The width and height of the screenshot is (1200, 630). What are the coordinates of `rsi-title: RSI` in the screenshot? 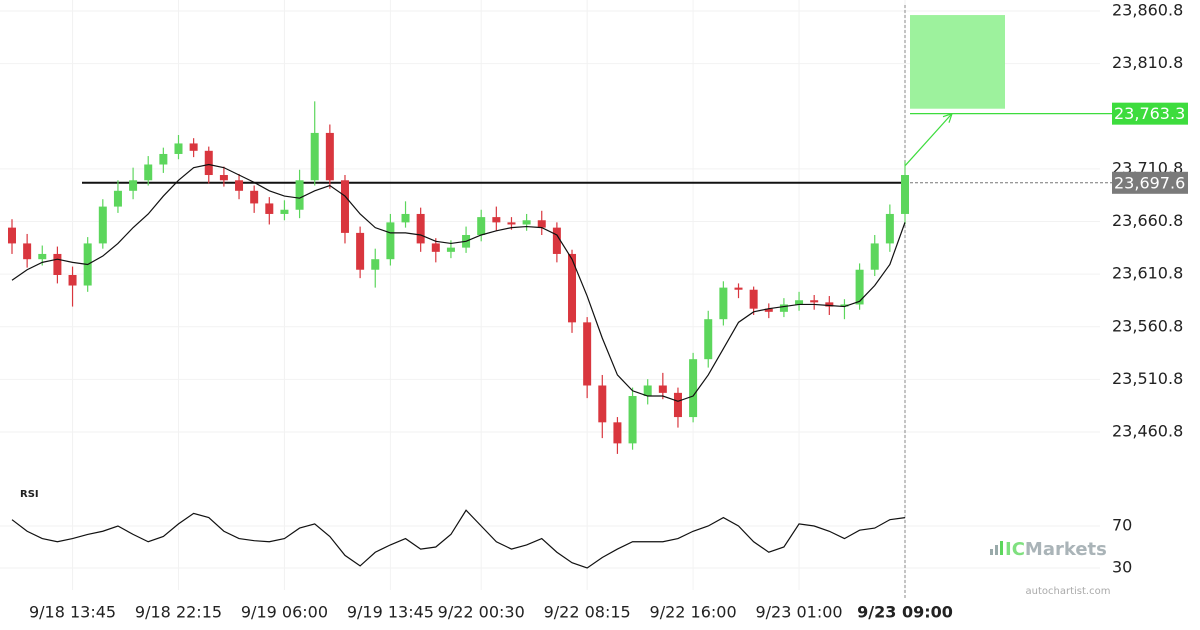 It's located at (29, 494).